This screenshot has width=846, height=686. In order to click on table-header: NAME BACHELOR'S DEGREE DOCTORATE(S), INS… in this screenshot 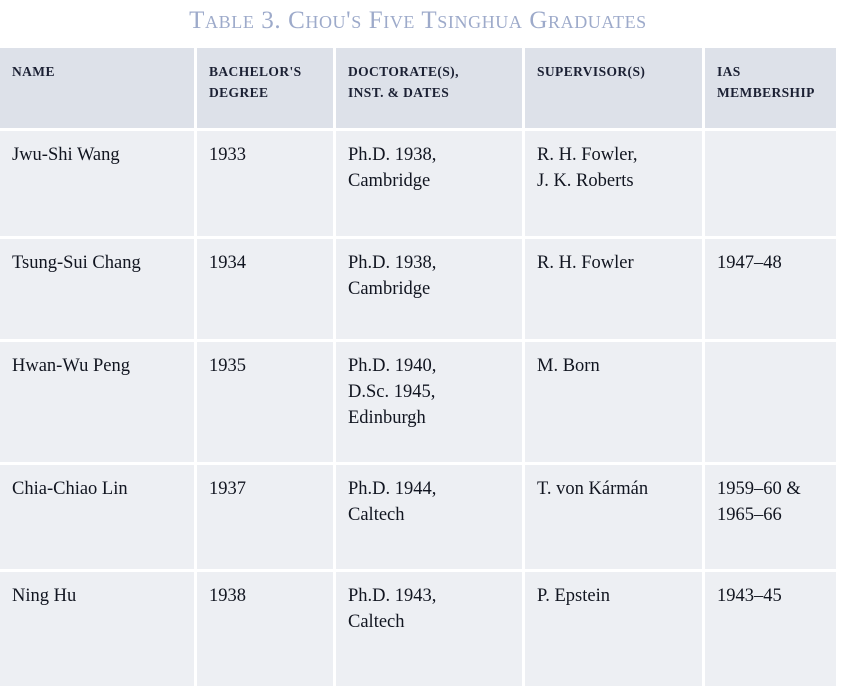, I will do `click(418, 88)`.